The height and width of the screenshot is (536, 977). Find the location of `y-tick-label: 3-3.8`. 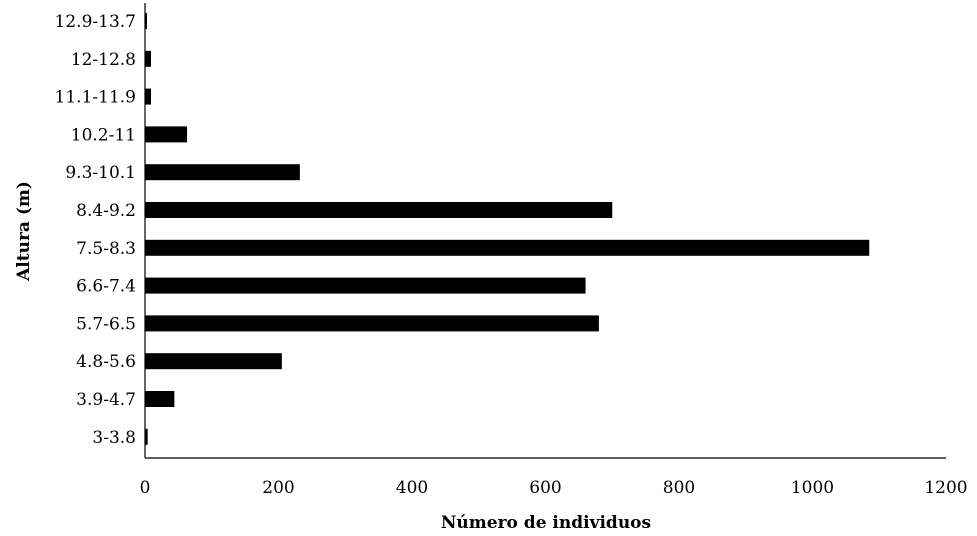

y-tick-label: 3-3.8 is located at coordinates (114, 438).